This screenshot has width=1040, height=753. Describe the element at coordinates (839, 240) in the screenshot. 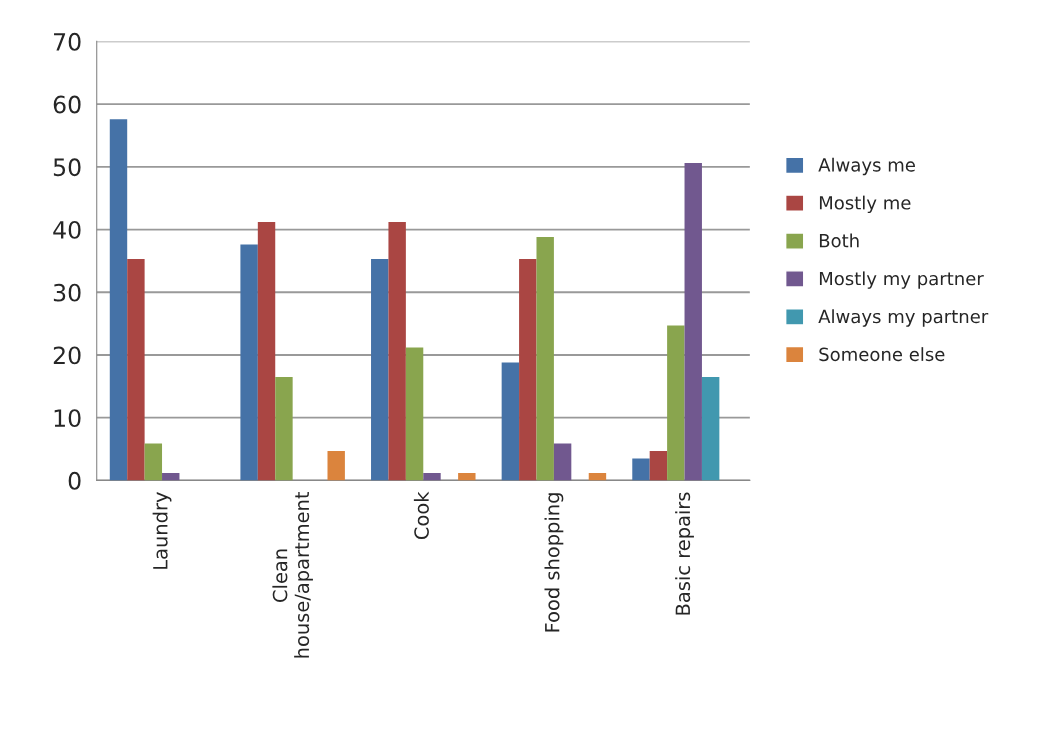

I see `legend-label: Both` at that location.